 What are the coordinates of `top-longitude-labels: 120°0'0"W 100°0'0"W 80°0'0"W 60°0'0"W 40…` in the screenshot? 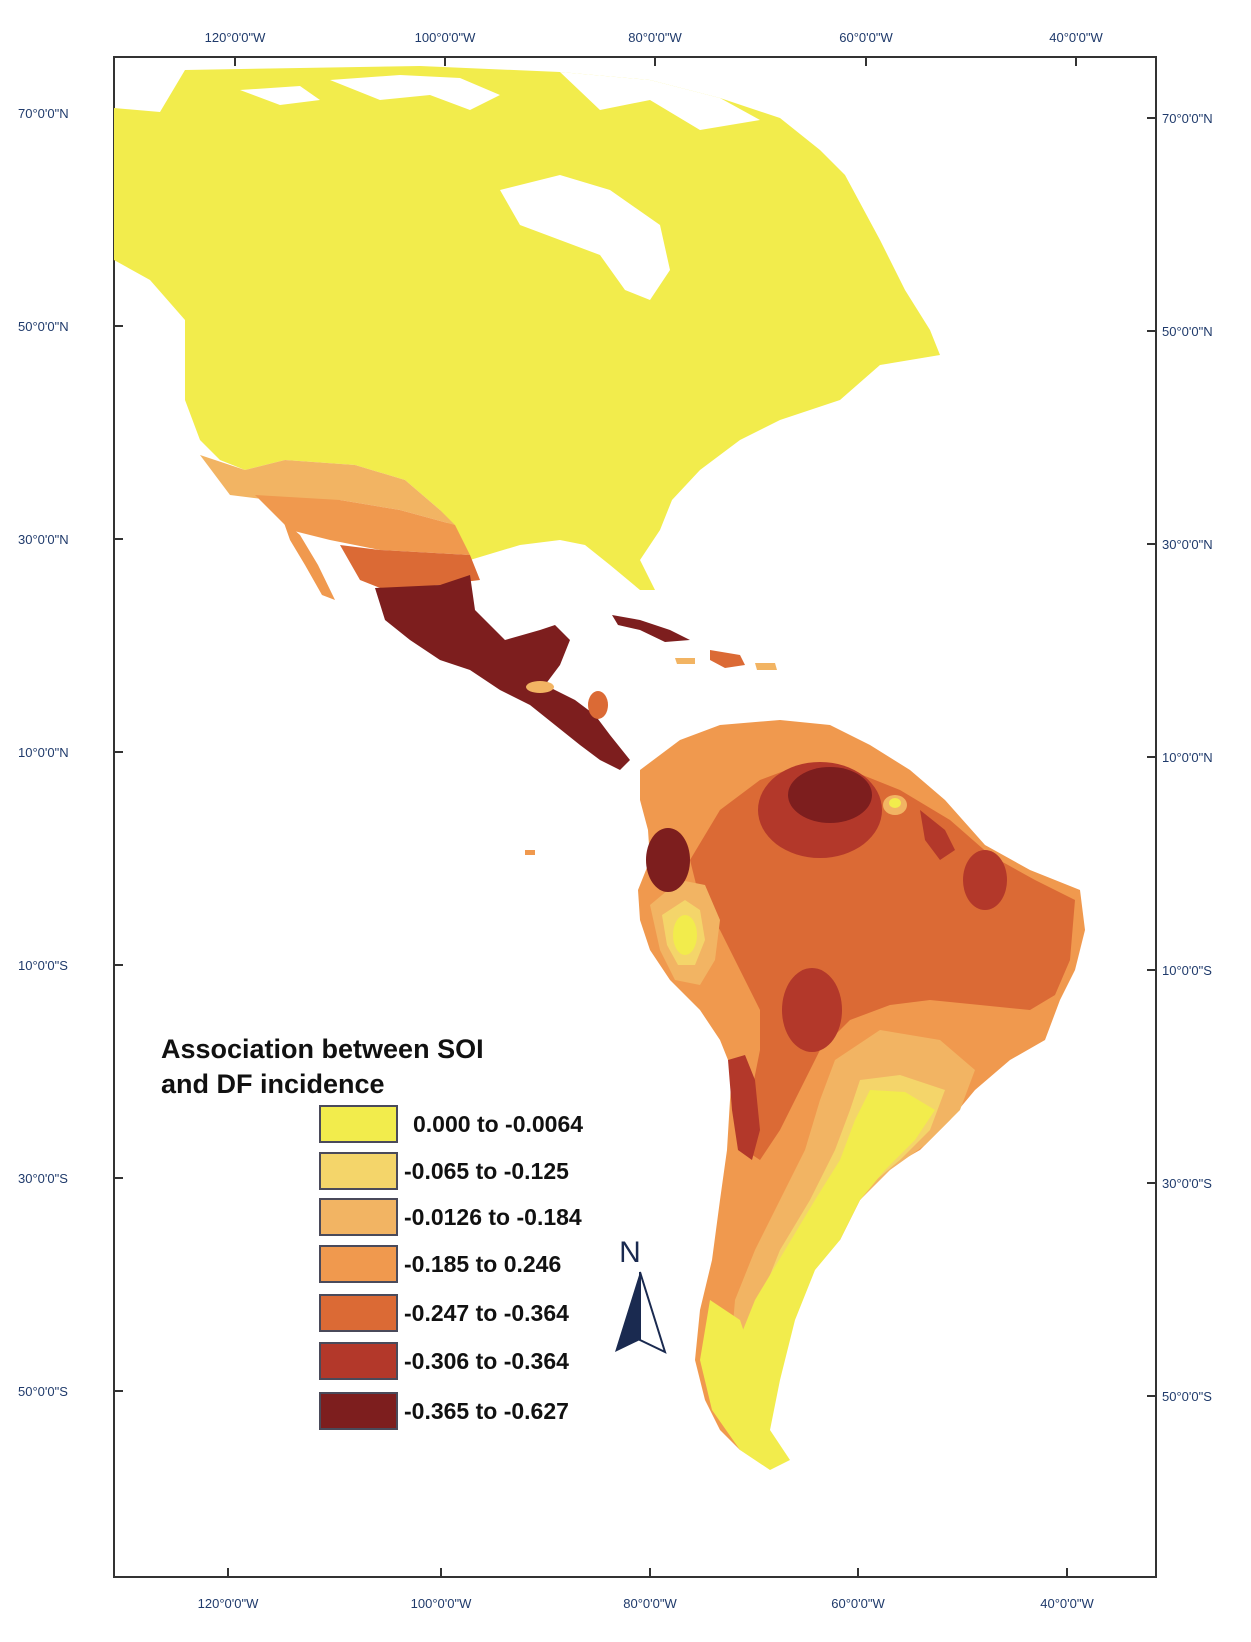 It's located at (654, 37).